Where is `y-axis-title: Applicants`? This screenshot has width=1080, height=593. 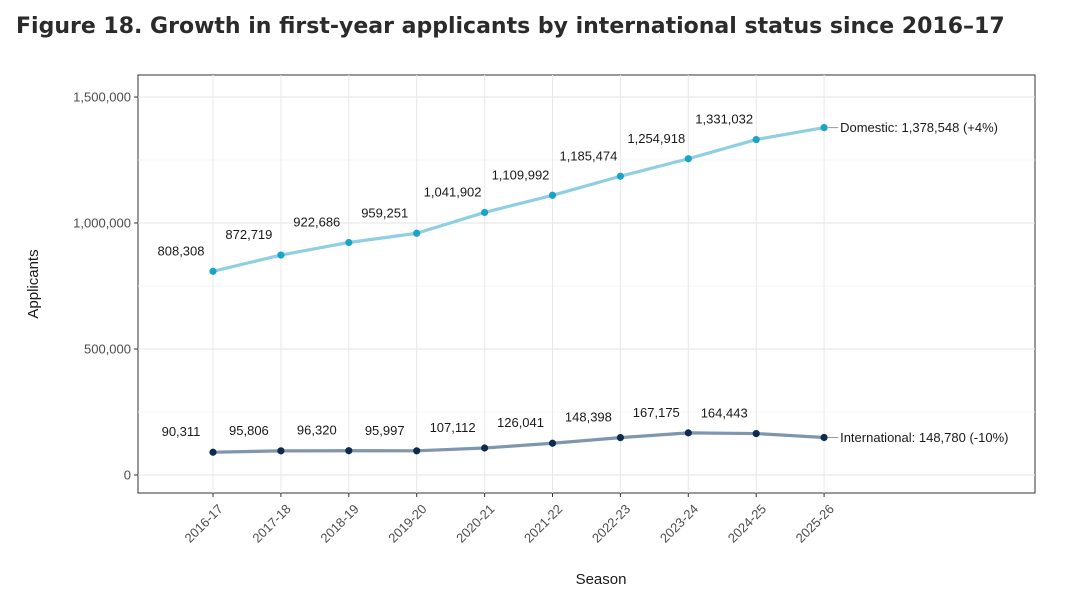
y-axis-title: Applicants is located at coordinates (33, 283).